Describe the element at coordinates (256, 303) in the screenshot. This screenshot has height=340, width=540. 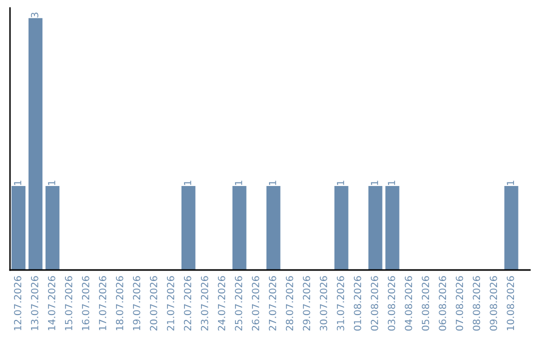
I see `x-tick-label: 26.07.2026` at that location.